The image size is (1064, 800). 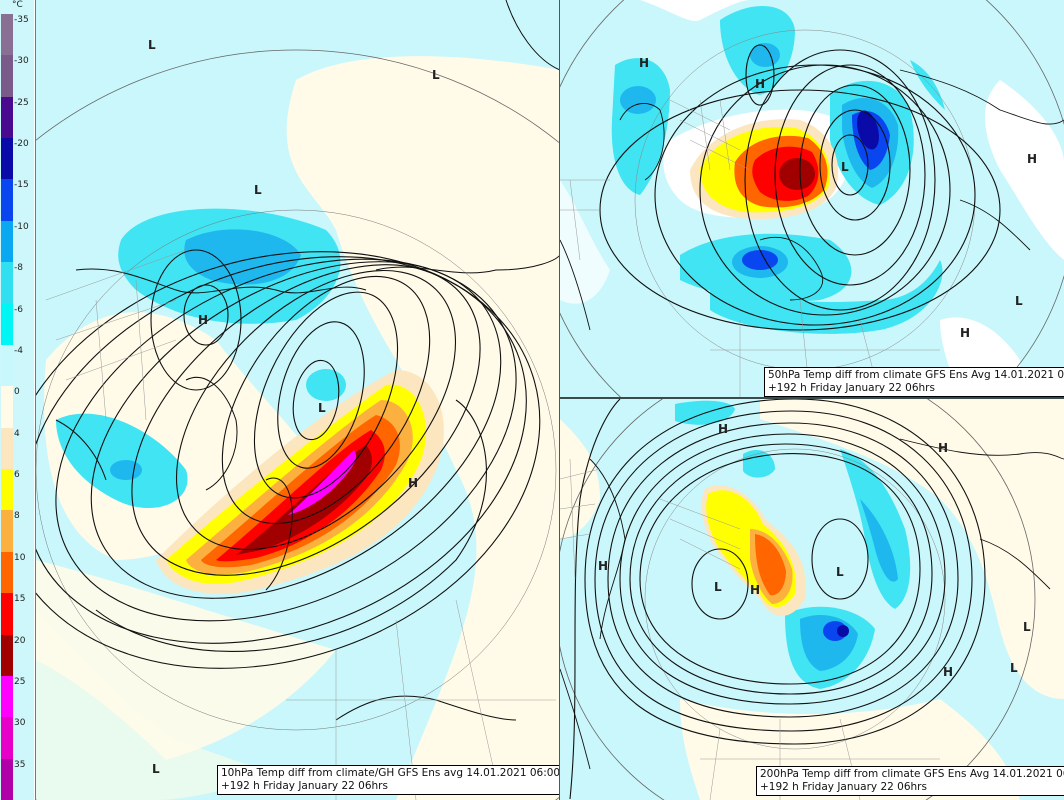 What do you see at coordinates (843, 787) in the screenshot?
I see `caption-200hpa-line2: +192 h Friday January 22 06hrs` at bounding box center [843, 787].